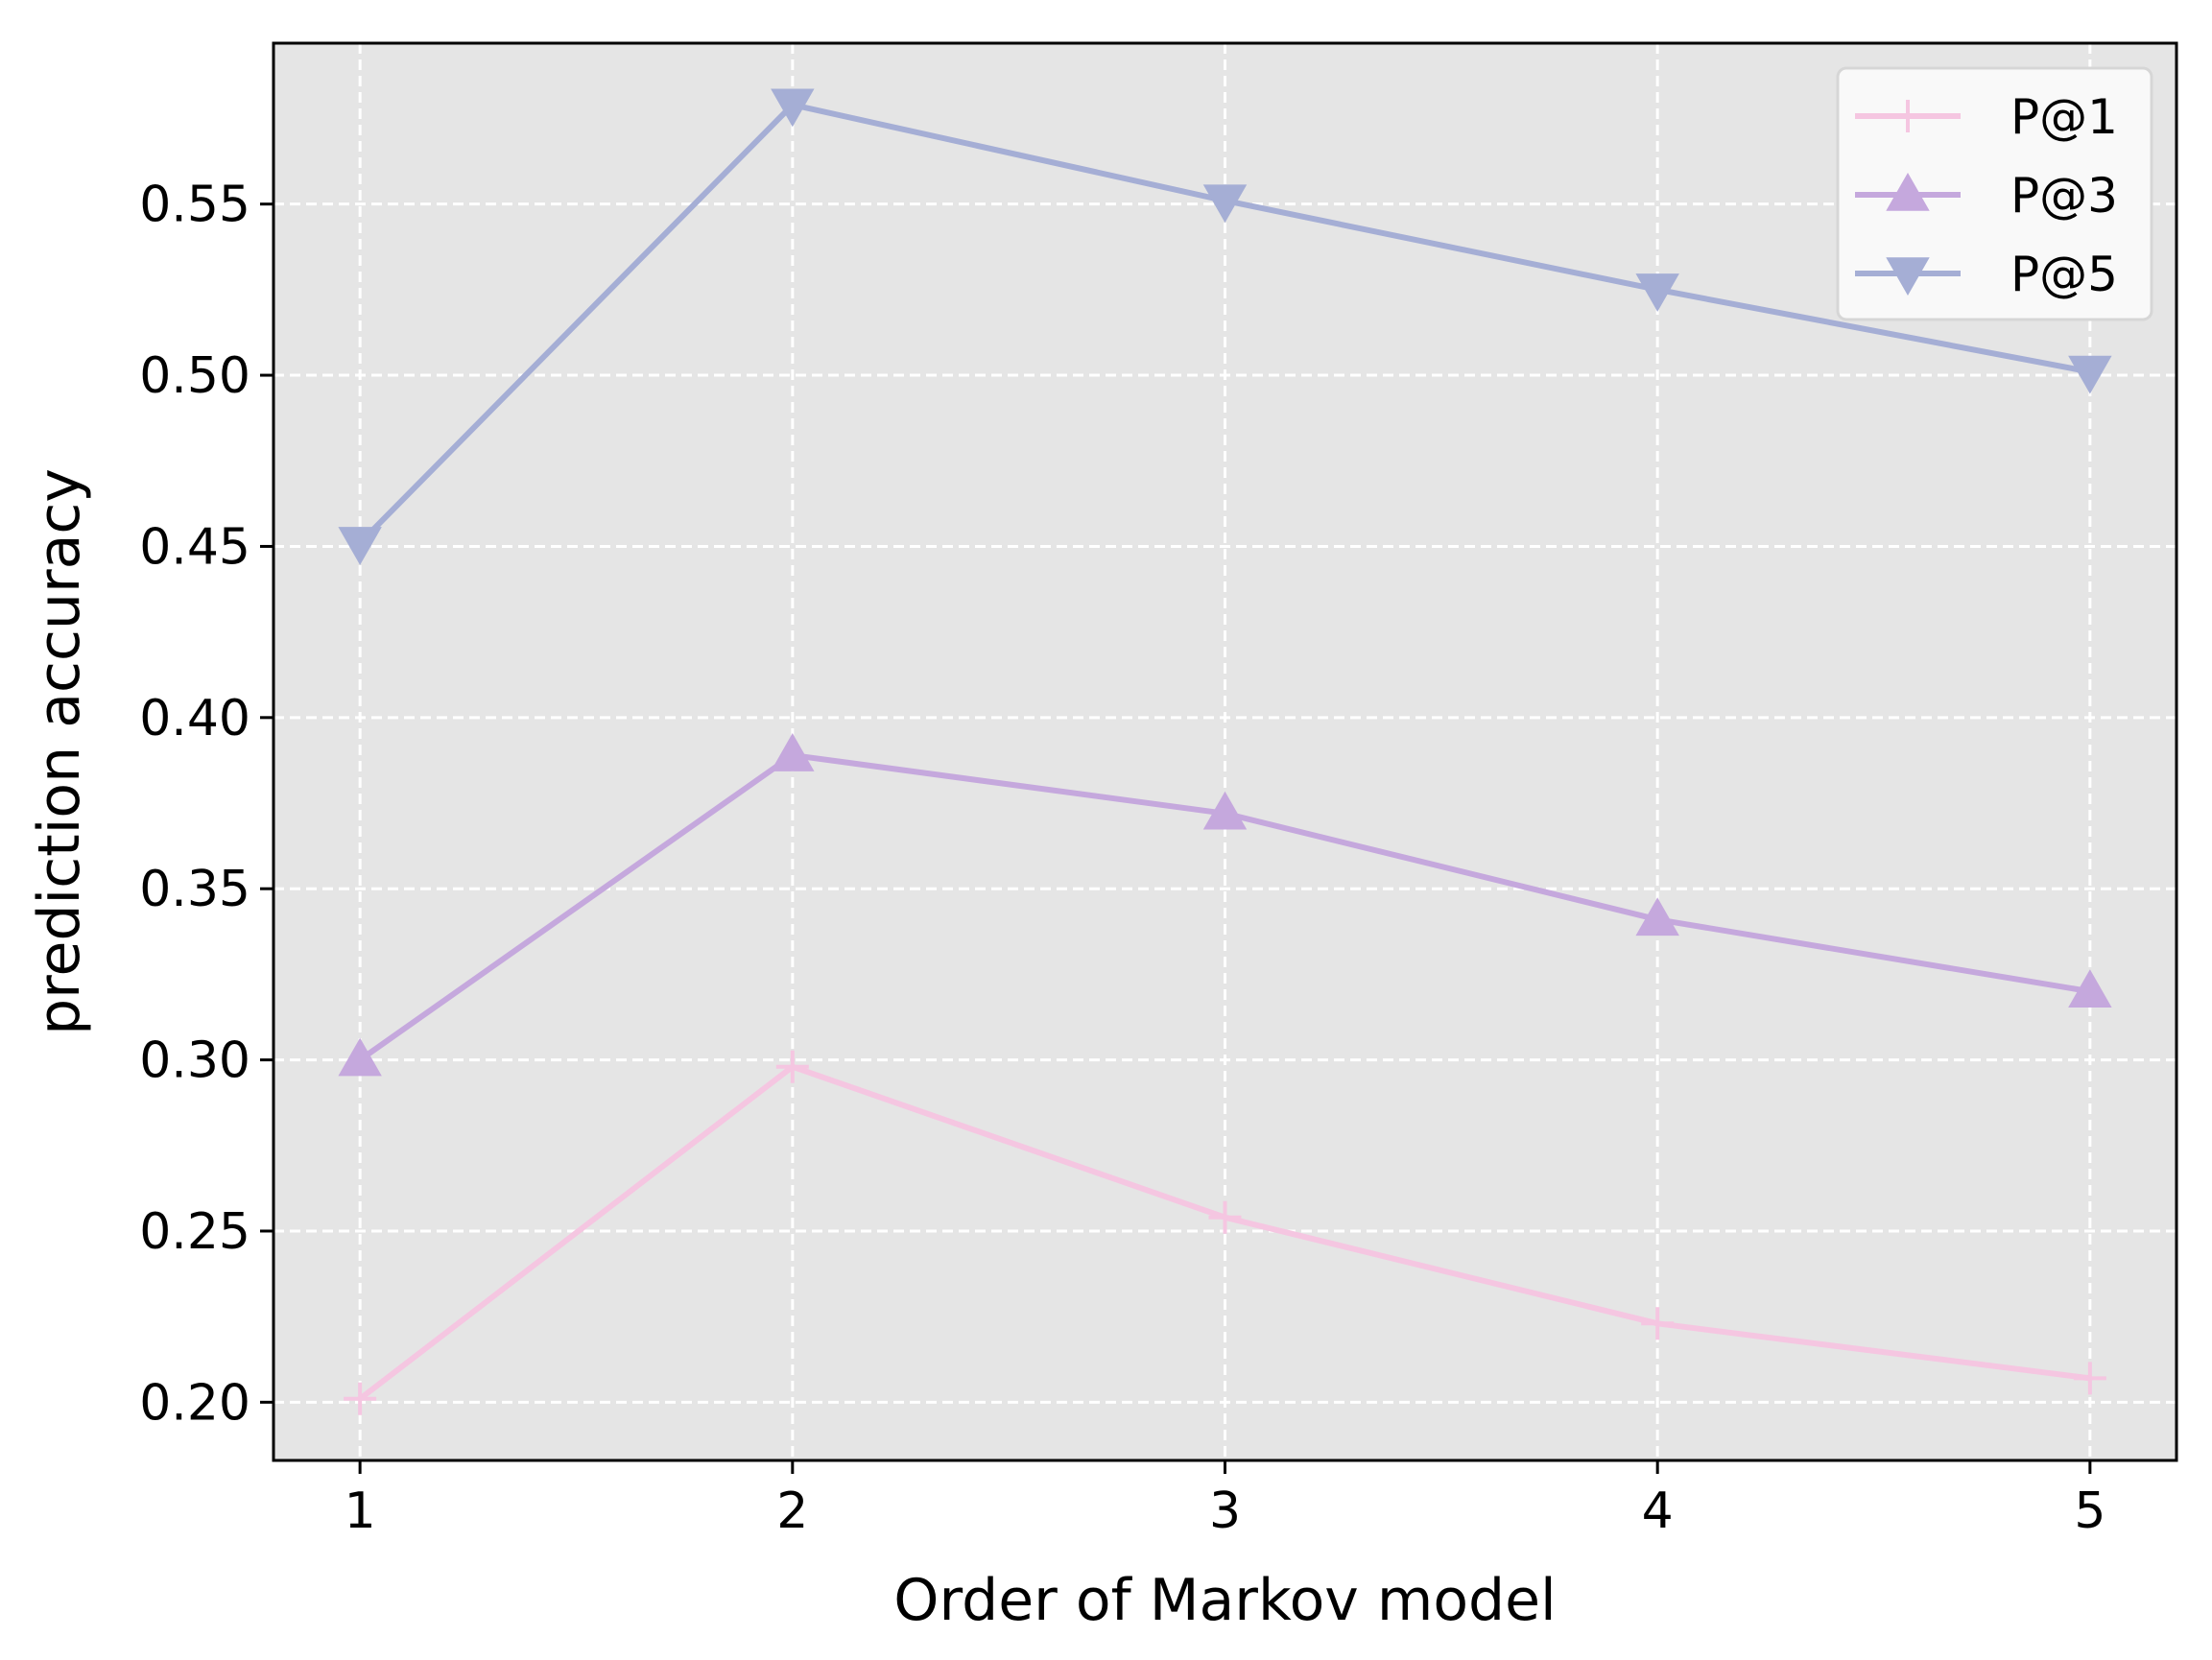 The width and height of the screenshot is (2212, 1660). What do you see at coordinates (194, 205) in the screenshot?
I see `y-tick-label: 0.55` at bounding box center [194, 205].